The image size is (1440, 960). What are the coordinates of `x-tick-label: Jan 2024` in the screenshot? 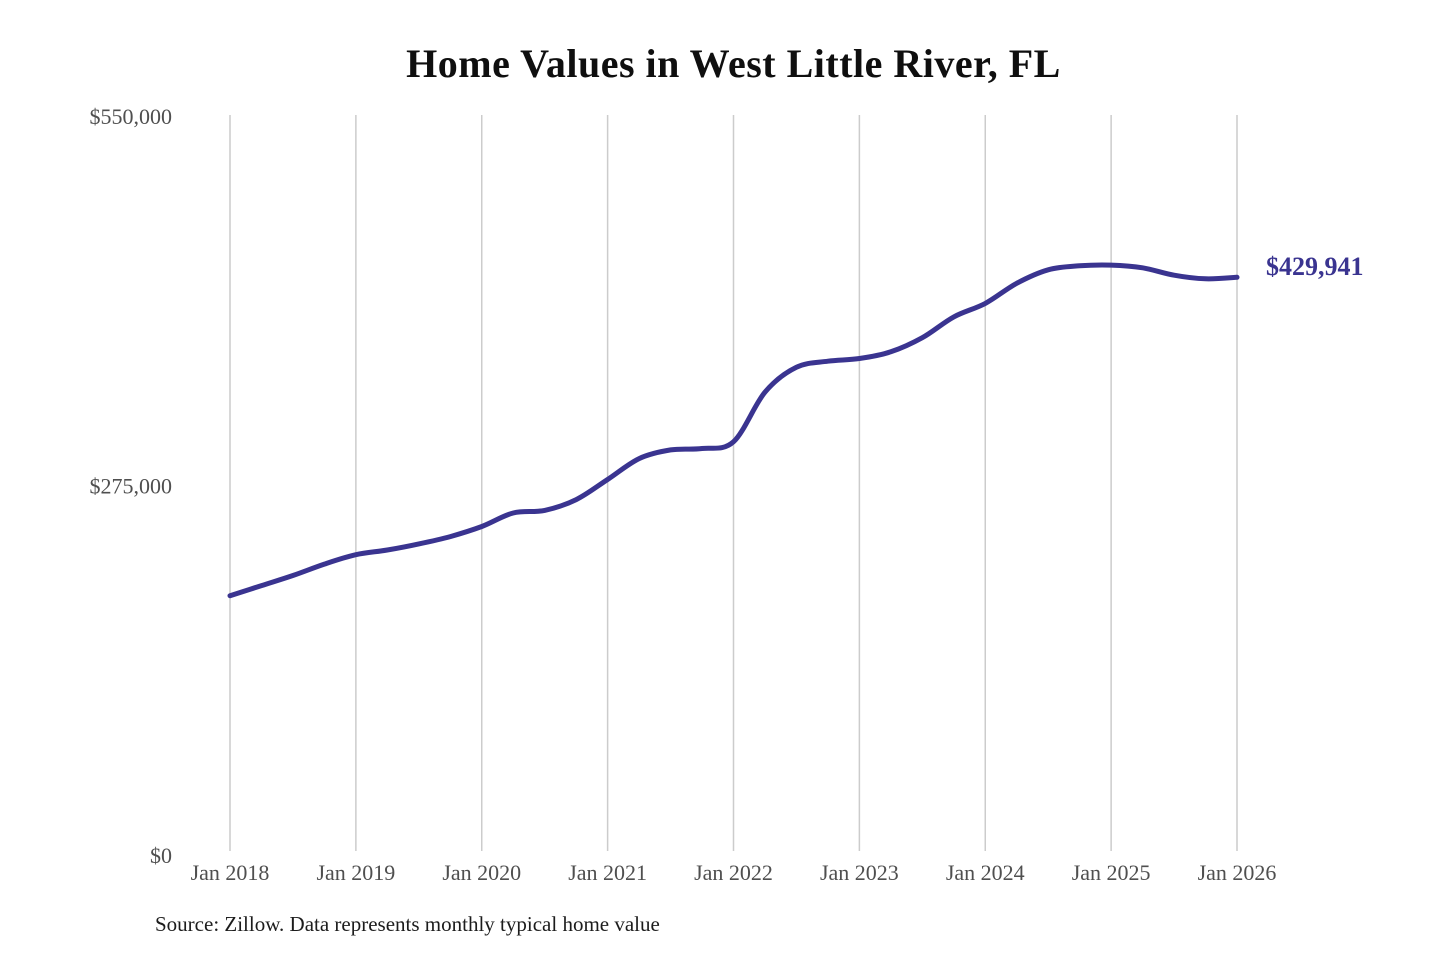 It's located at (985, 872).